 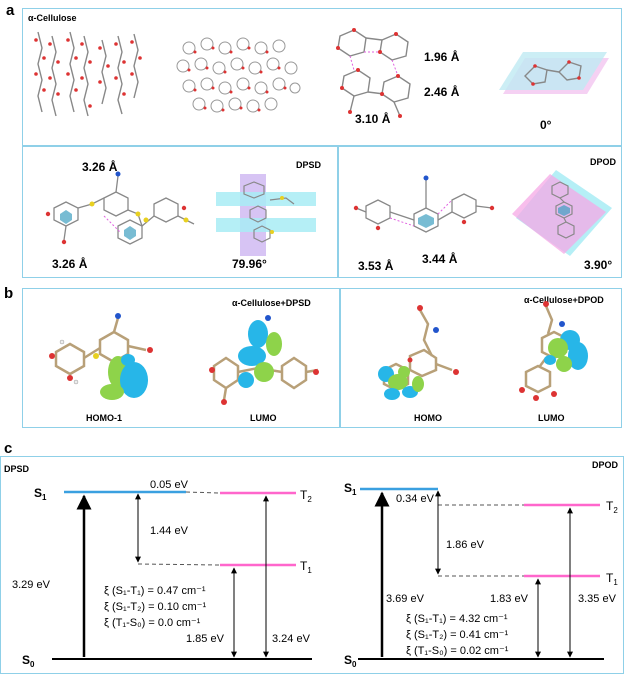 I want to click on cellulose-hbond-figure, so click(x=373, y=73).